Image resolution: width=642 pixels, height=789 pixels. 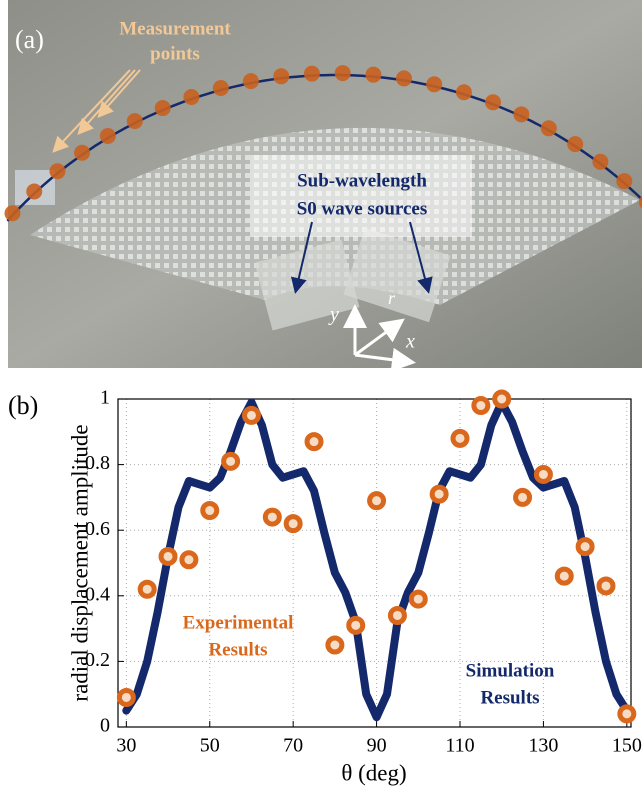 I want to click on x-tick-label: 50, so click(x=210, y=746).